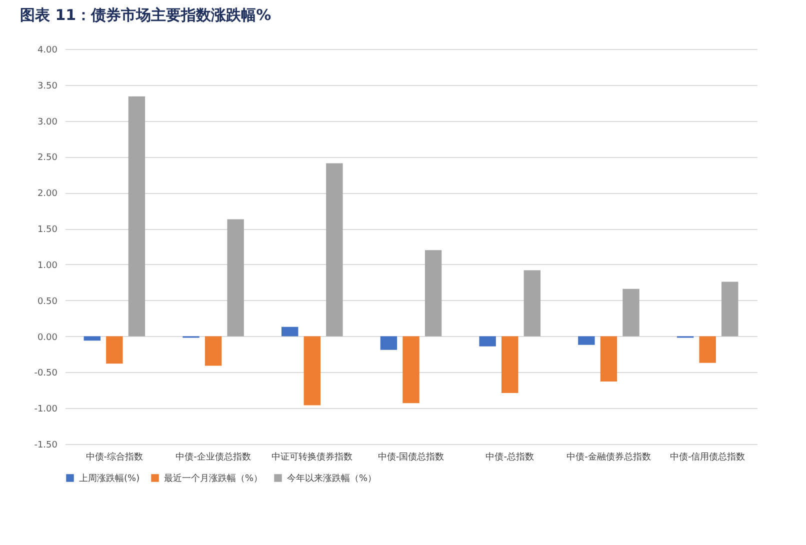  Describe the element at coordinates (47, 301) in the screenshot. I see `y-tick-label: 0.50` at that location.